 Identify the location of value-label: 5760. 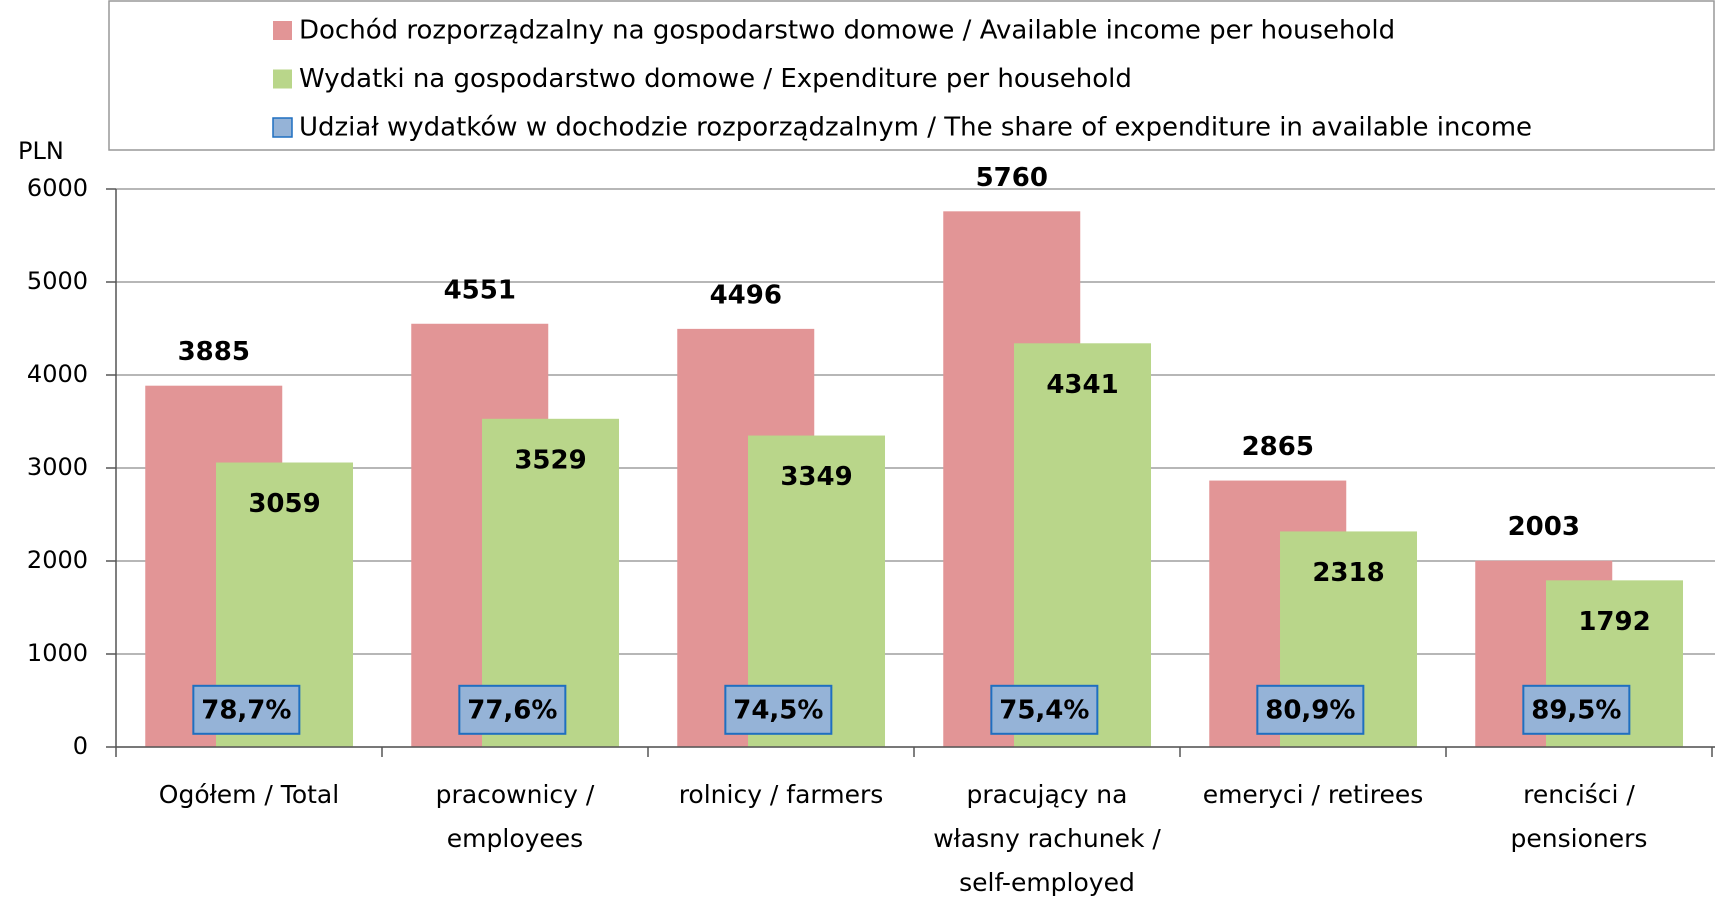
(1012, 178).